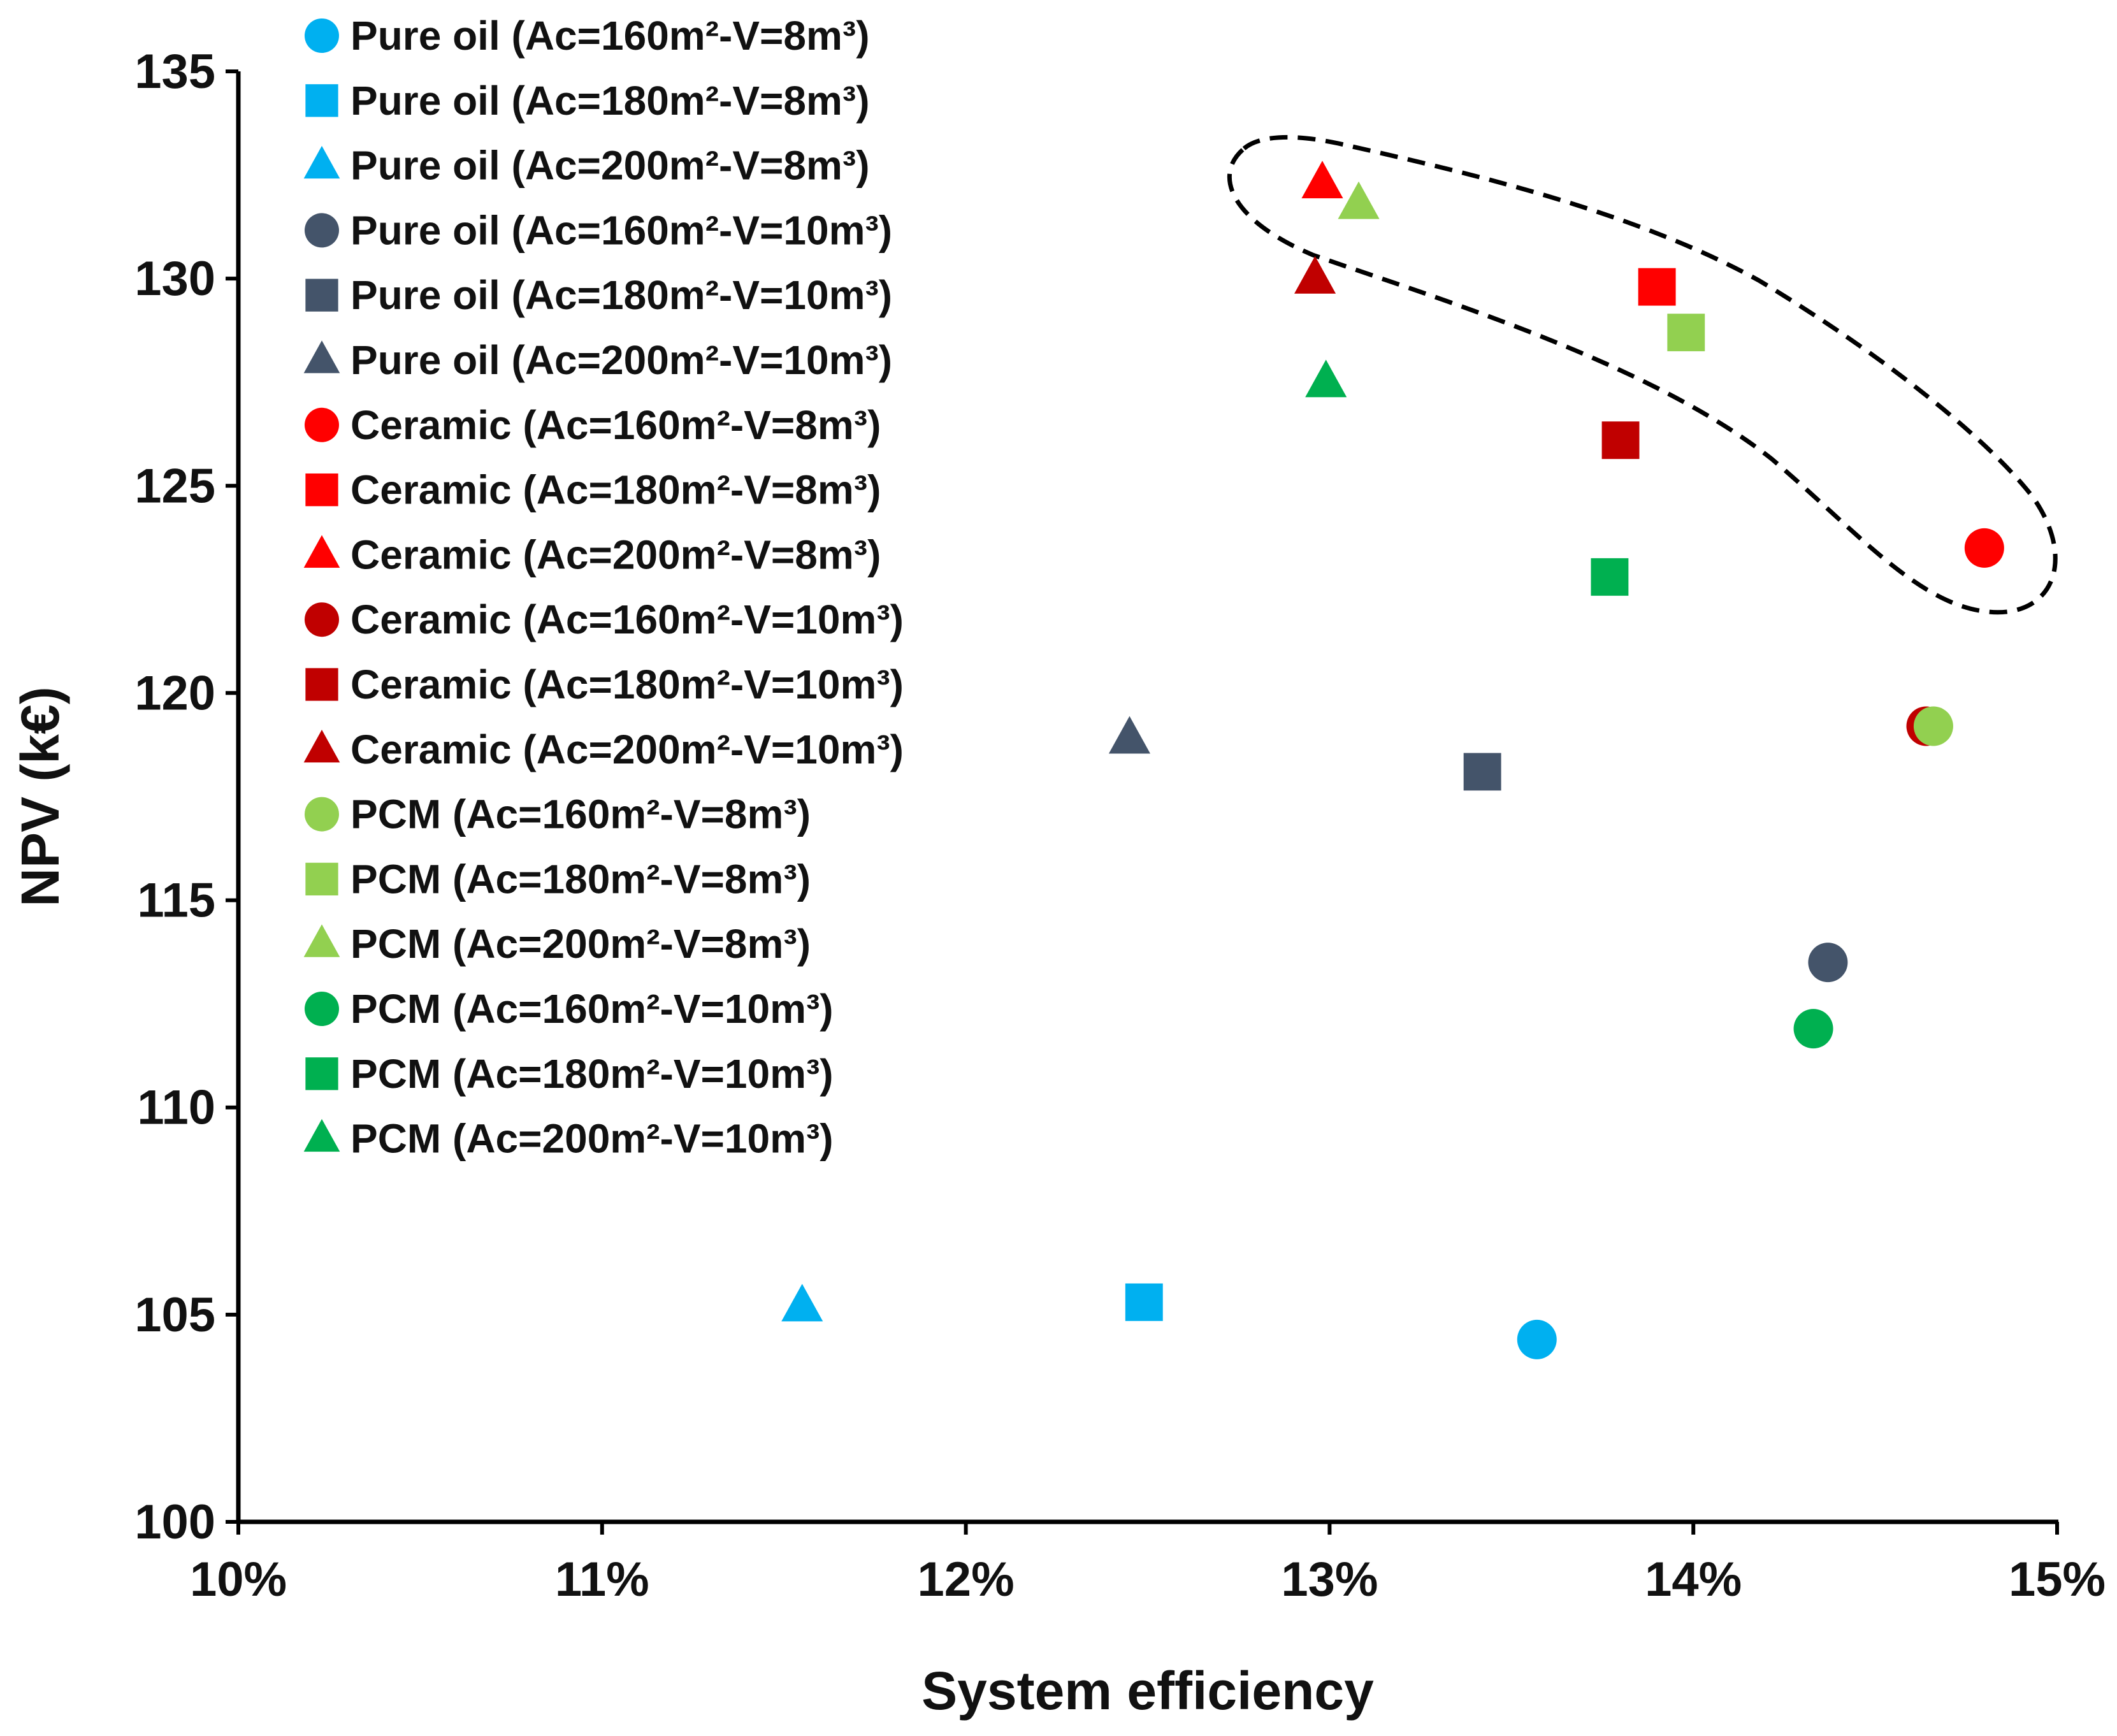 Image resolution: width=2117 pixels, height=1736 pixels. Describe the element at coordinates (610, 101) in the screenshot. I see `legend-label: Pure oil (Ac=180m²-V=8m³)` at that location.